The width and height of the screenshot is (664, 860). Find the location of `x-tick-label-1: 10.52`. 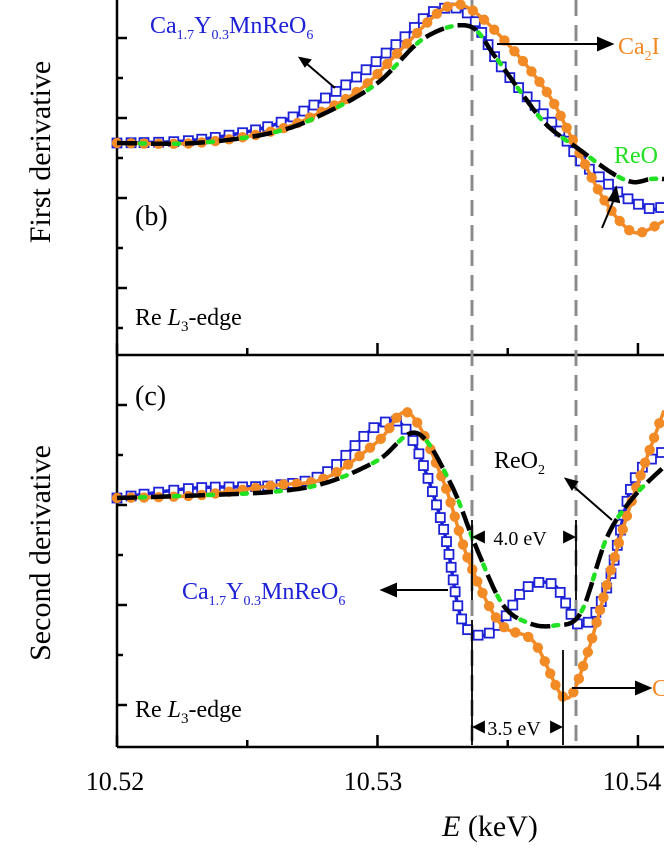

x-tick-label-1: 10.52 is located at coordinates (115, 781).